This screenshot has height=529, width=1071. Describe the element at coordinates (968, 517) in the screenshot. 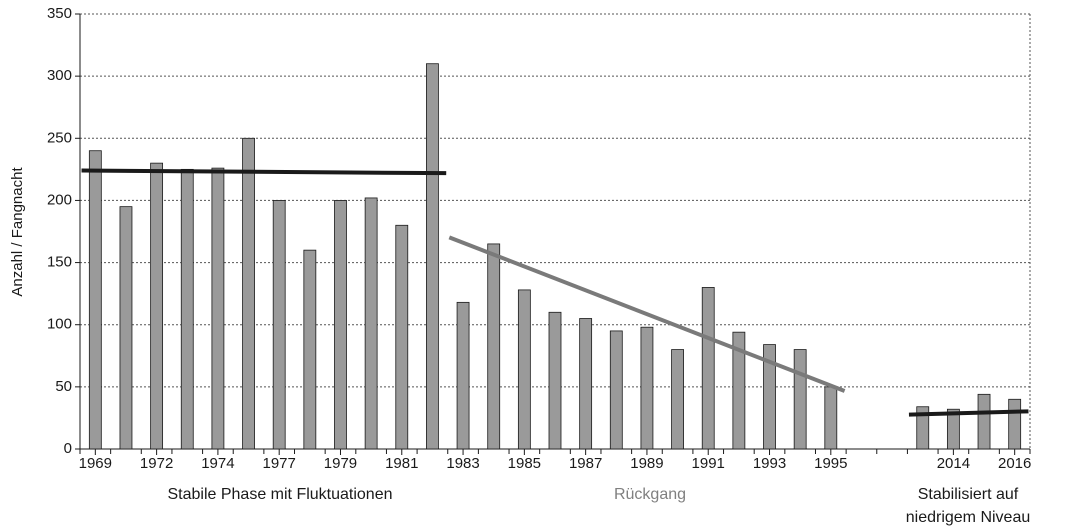

I see `phase-label: niedrigem Niveau` at that location.